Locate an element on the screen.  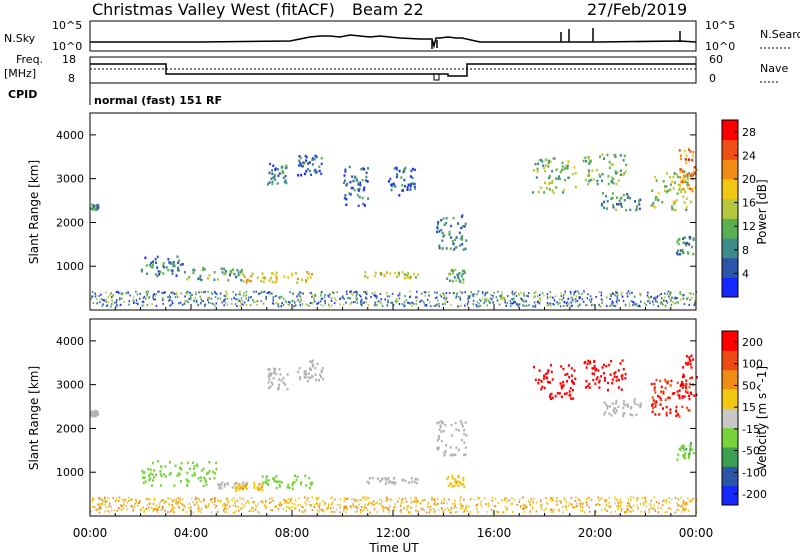
freq-tick-bottom: 8 is located at coordinates (71, 78).